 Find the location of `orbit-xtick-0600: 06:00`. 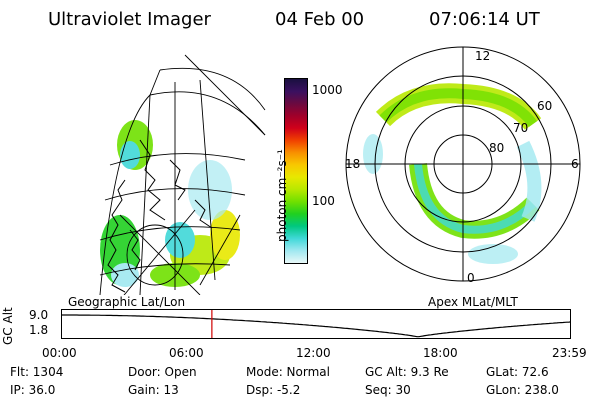

orbit-xtick-0600: 06:00 is located at coordinates (186, 353).